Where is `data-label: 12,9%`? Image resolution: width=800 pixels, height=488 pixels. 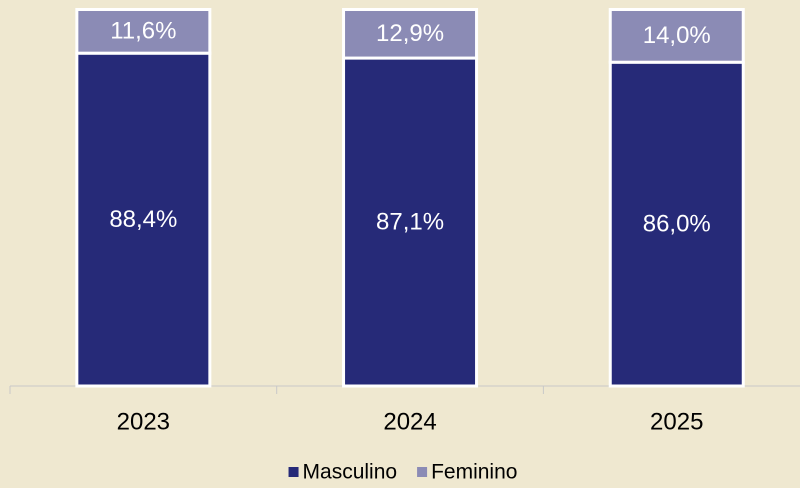
data-label: 12,9% is located at coordinates (410, 33).